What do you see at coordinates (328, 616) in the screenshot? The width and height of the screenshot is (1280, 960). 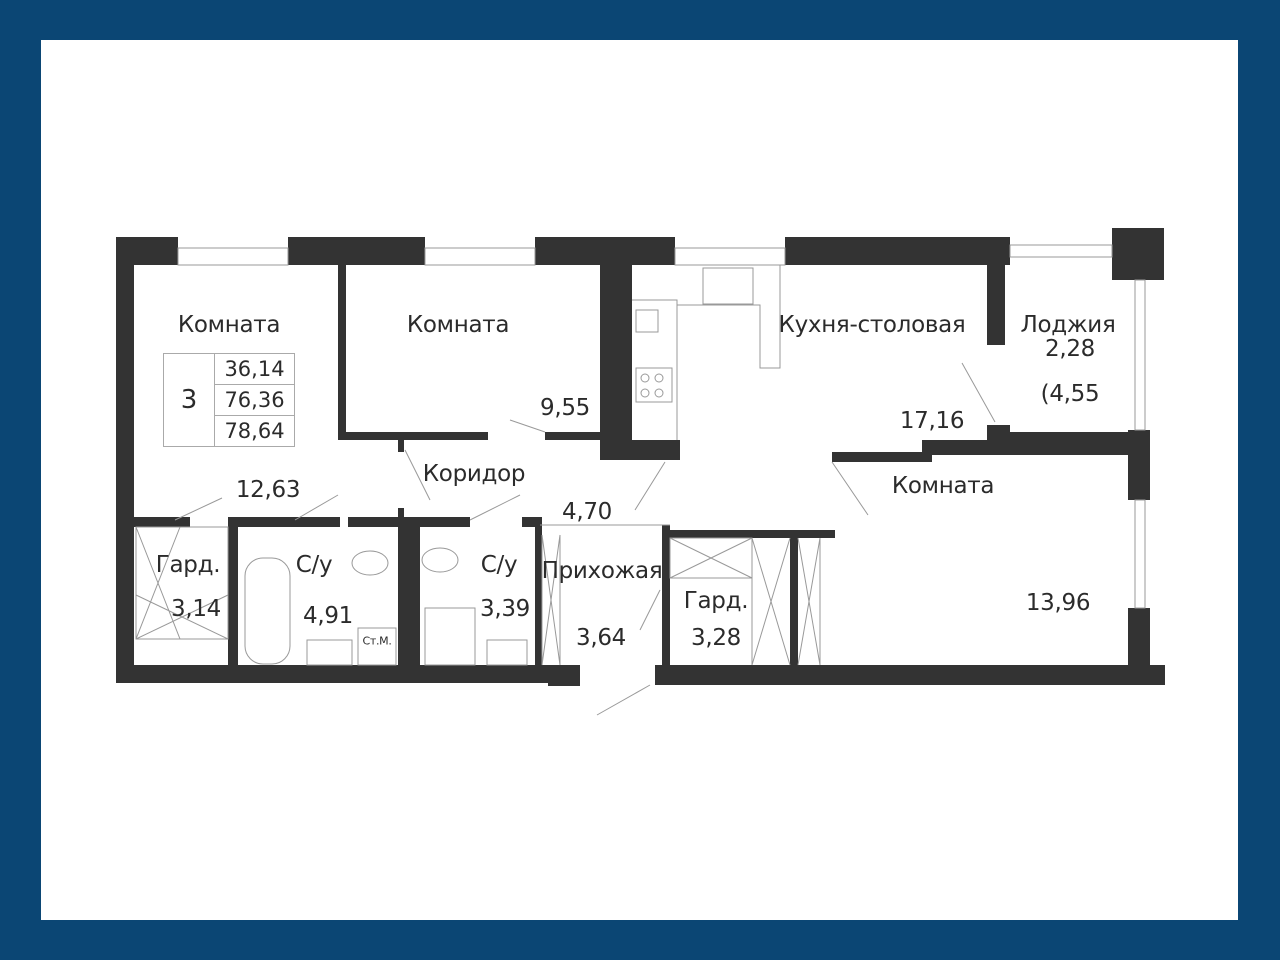 I see `room-area: 4,91` at bounding box center [328, 616].